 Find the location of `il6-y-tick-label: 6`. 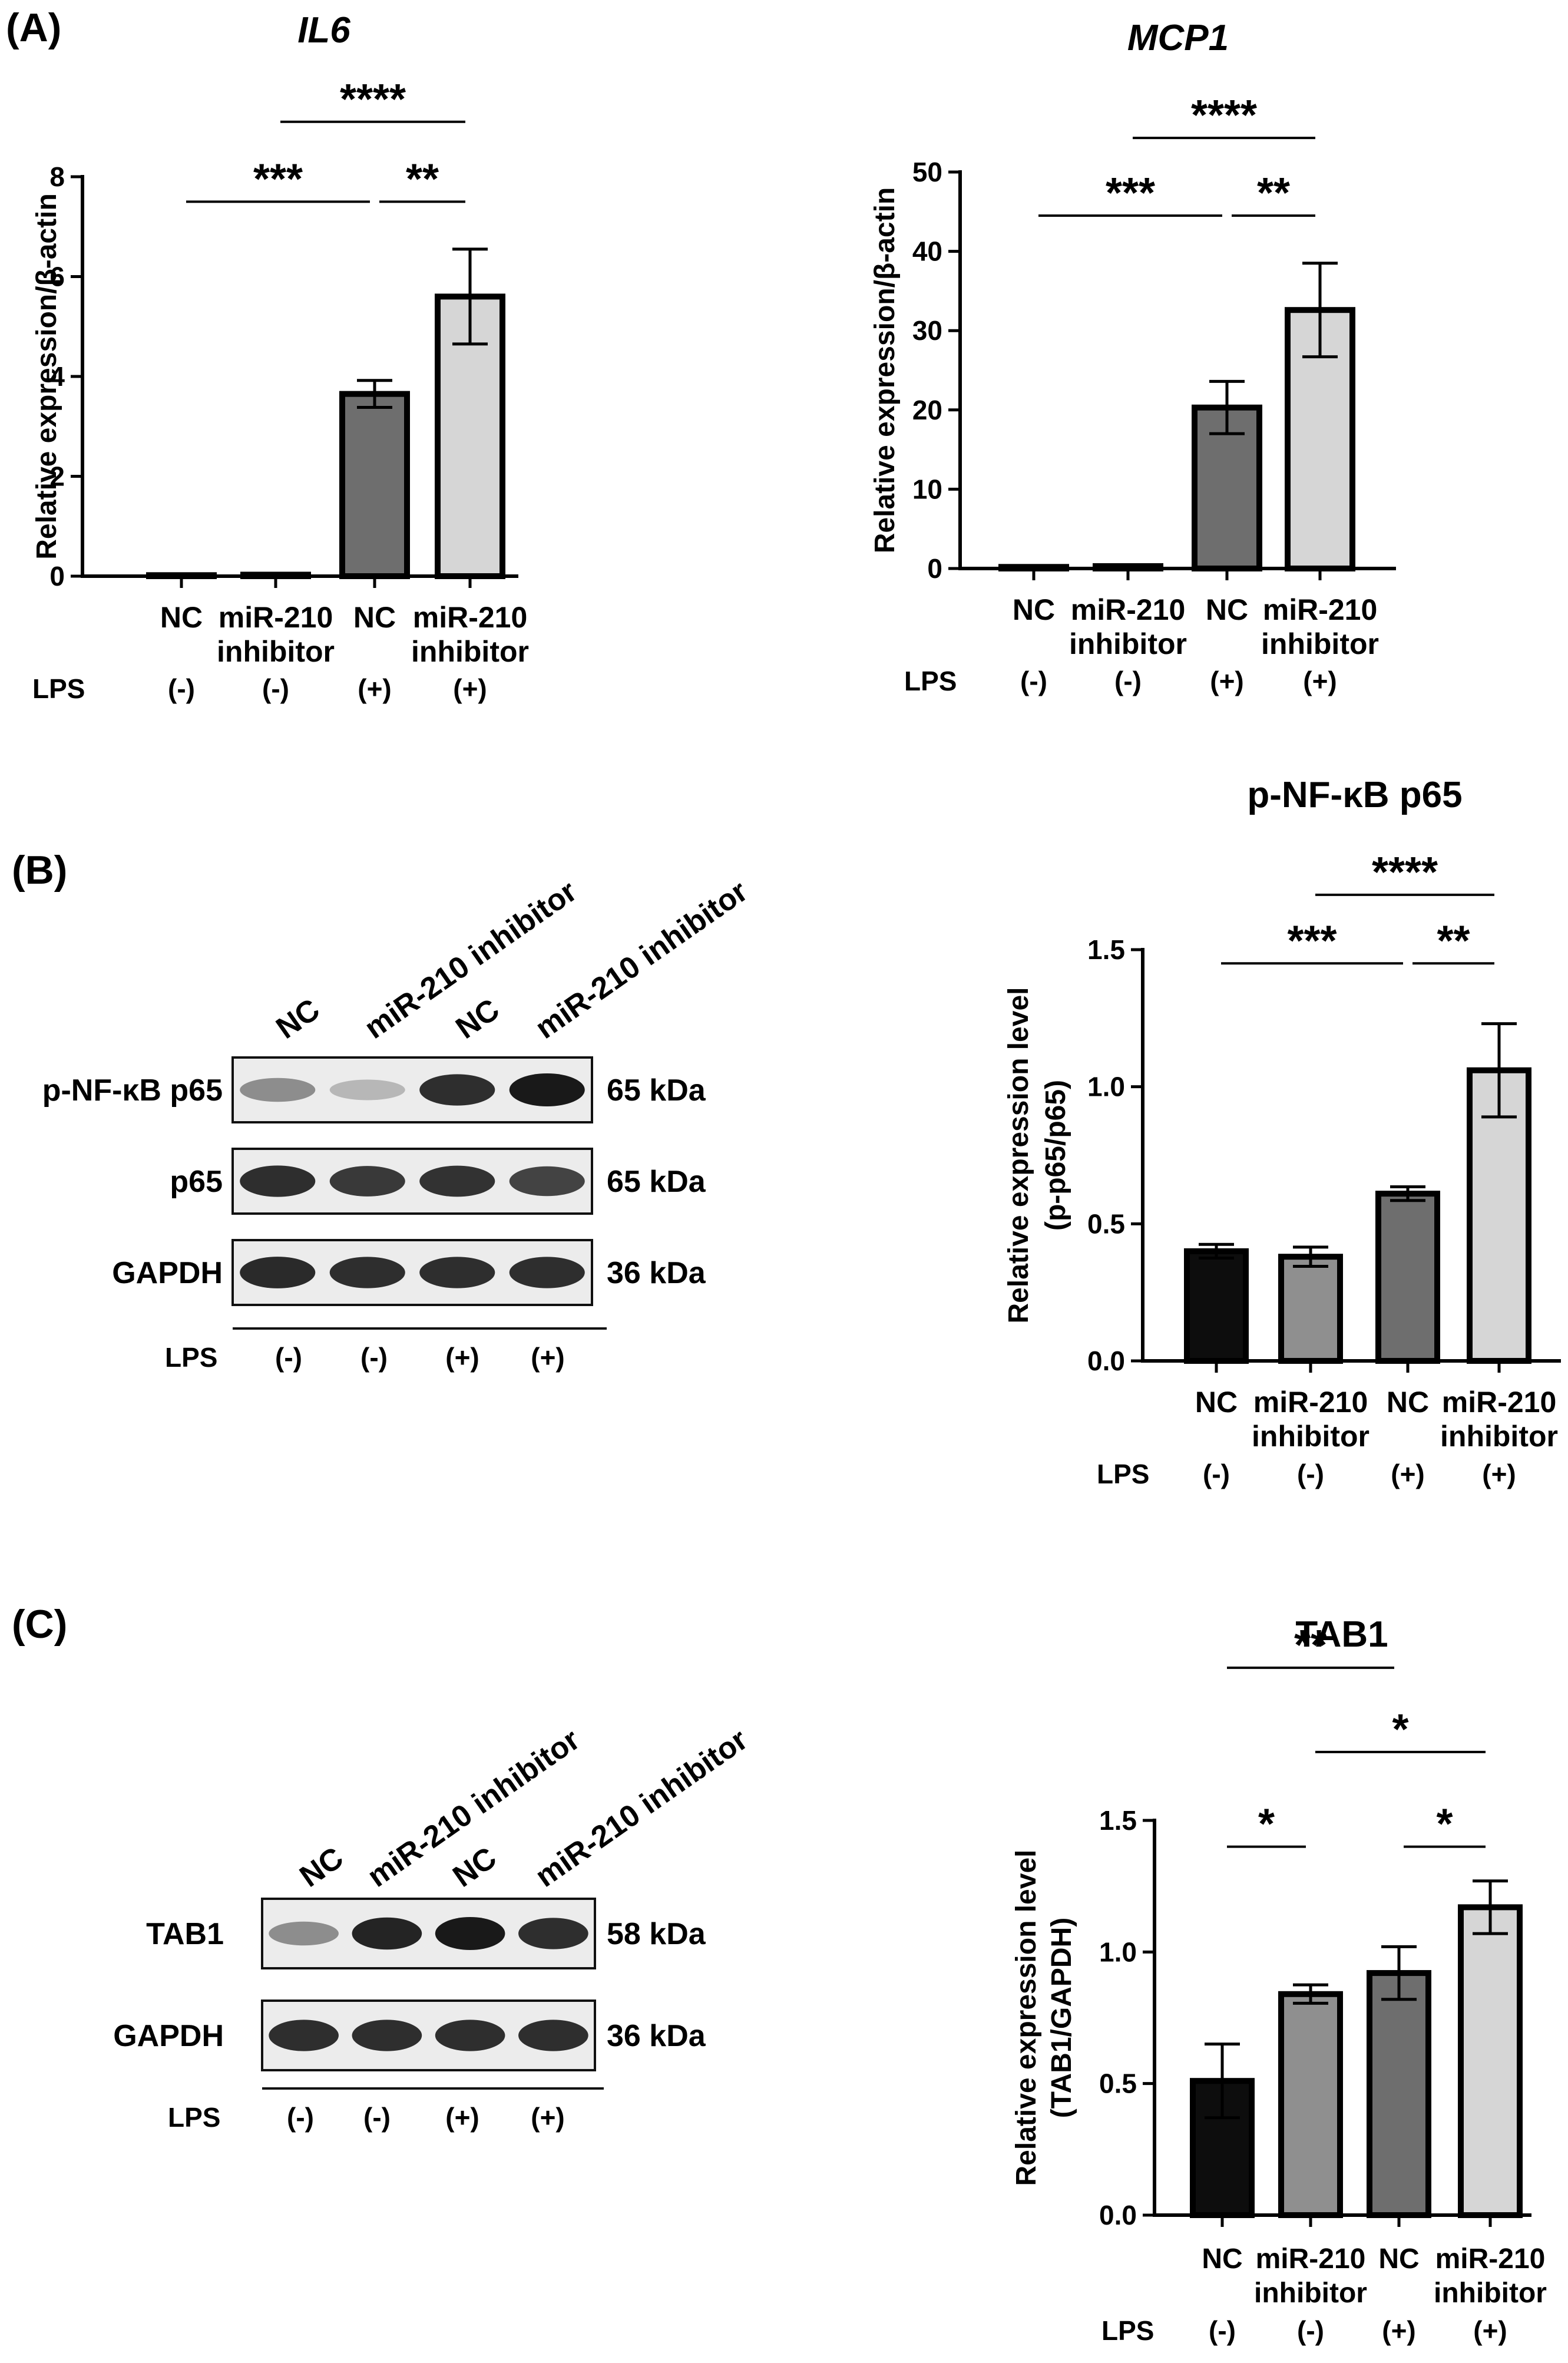

il6-y-tick-label: 6 is located at coordinates (57, 277).